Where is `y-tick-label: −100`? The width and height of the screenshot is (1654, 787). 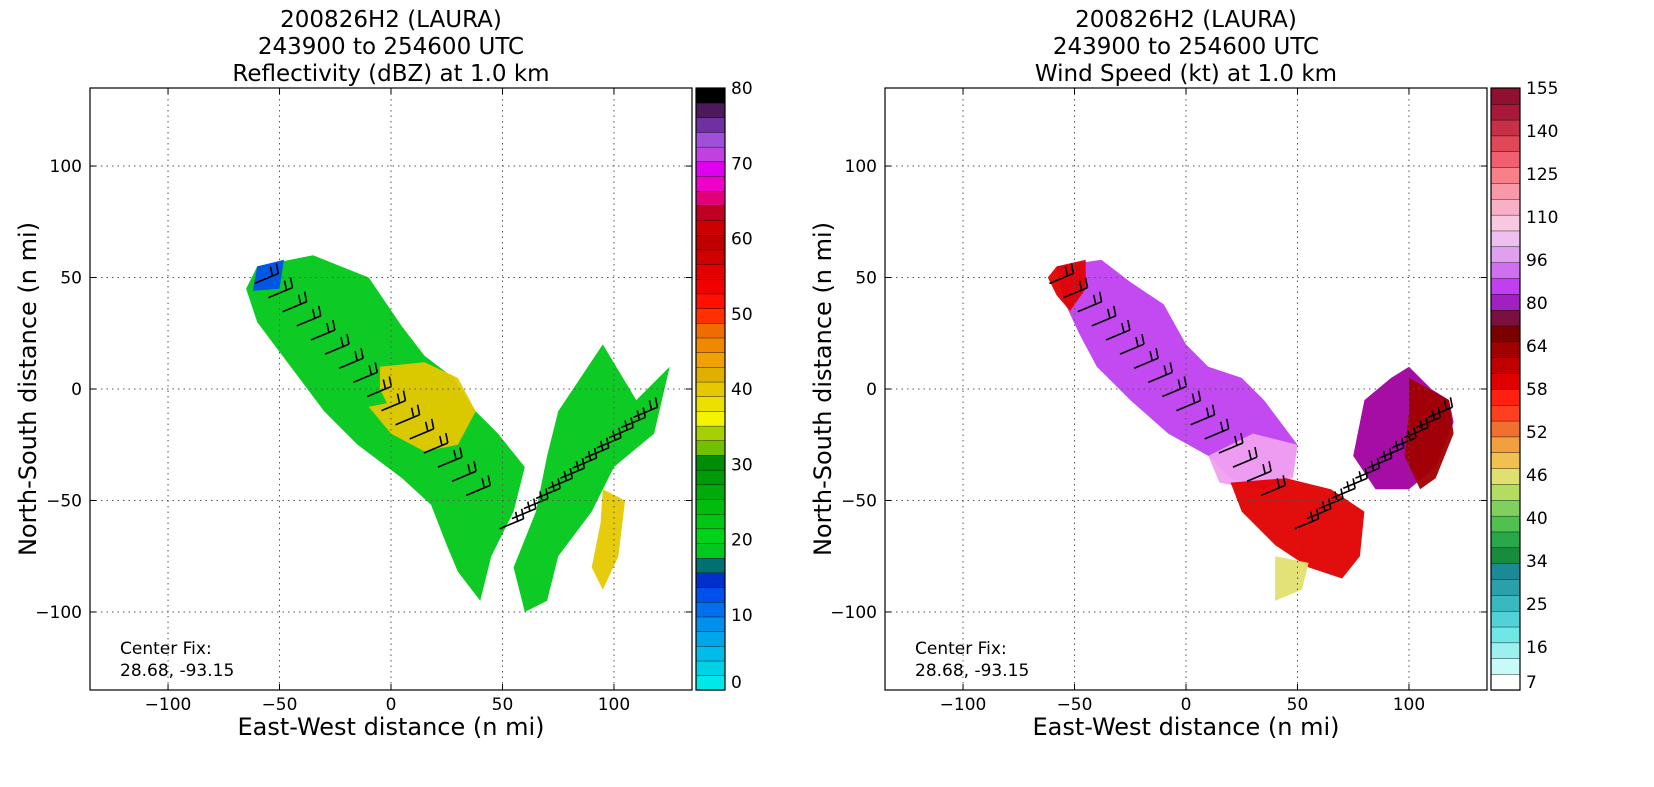
y-tick-label: −100 is located at coordinates (58, 613).